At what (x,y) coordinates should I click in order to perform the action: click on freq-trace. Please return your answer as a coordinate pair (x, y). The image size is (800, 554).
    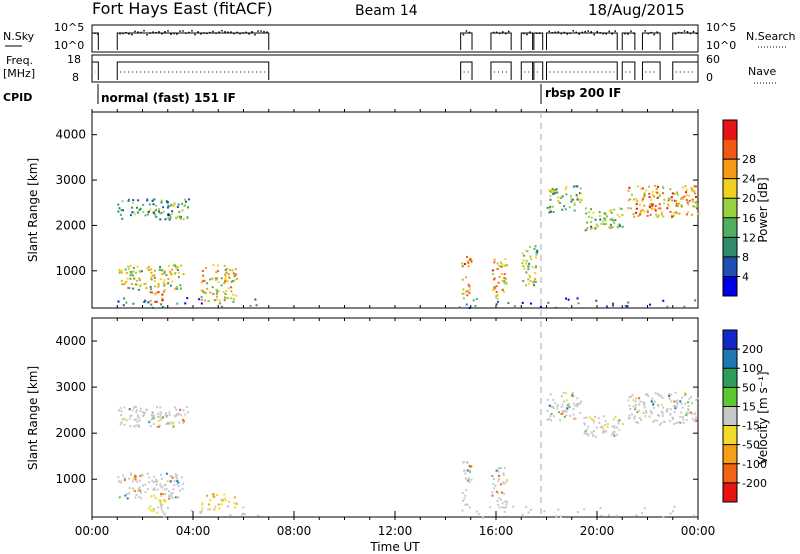
    Looking at the image, I should click on (651, 70).